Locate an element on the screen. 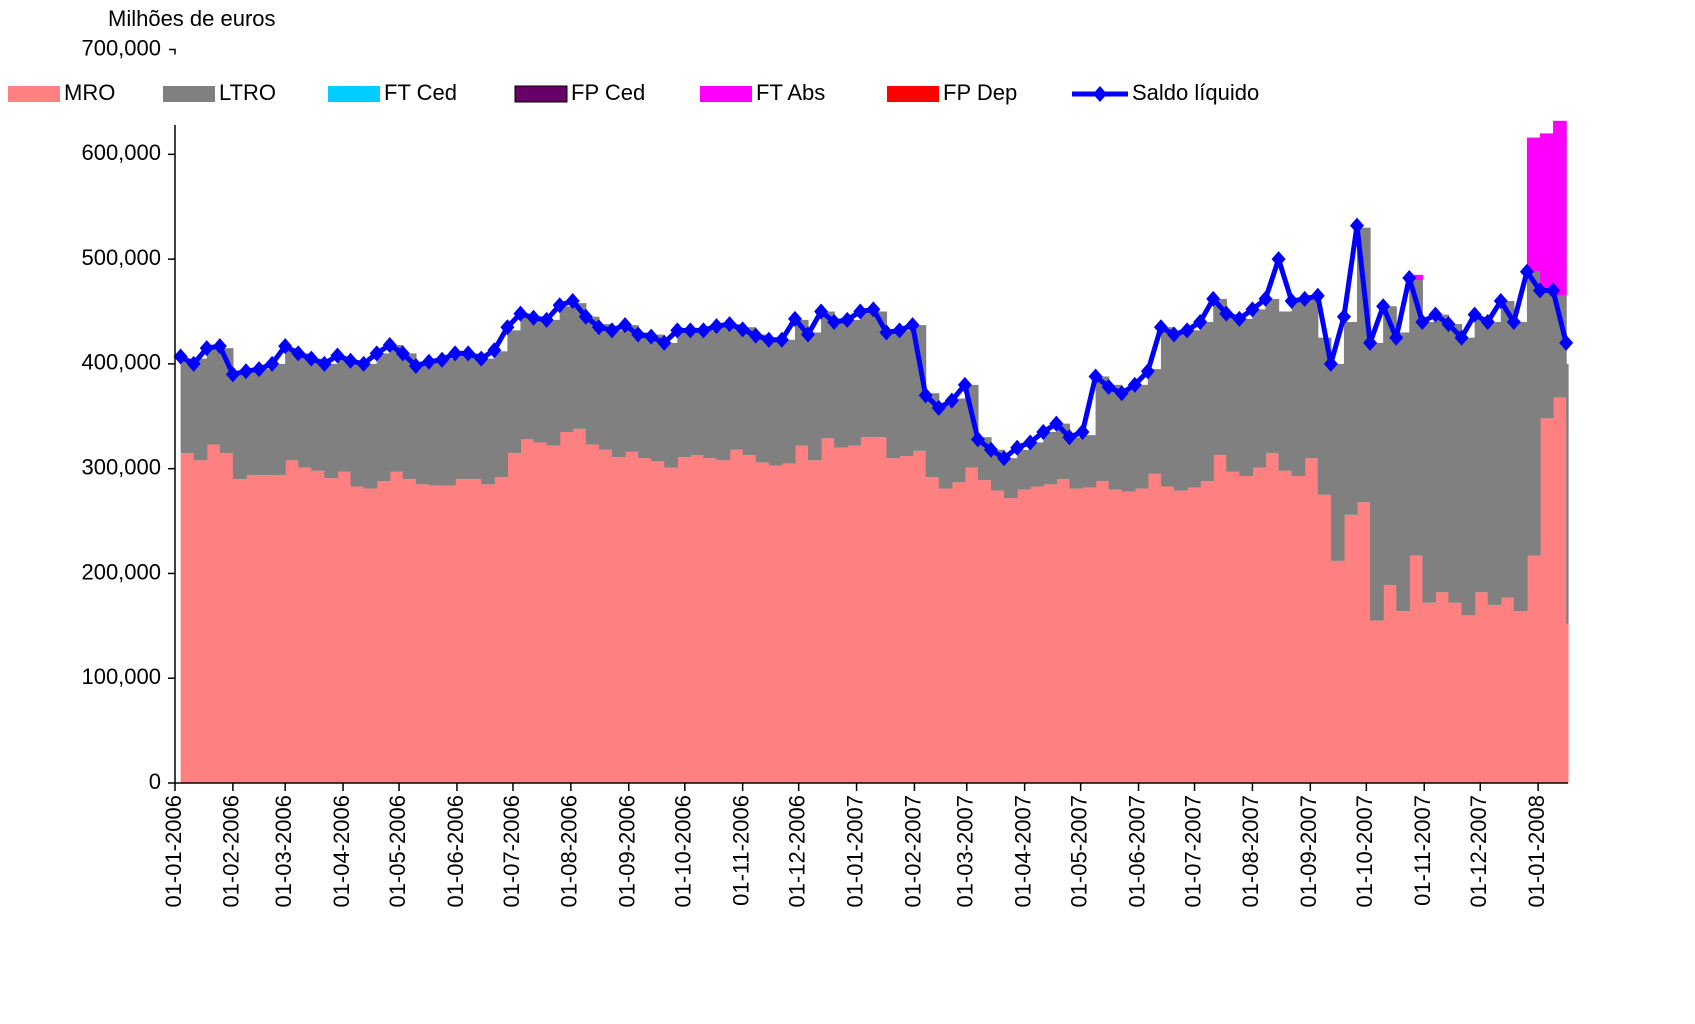  x-tick-label: 01-07-2006 is located at coordinates (511, 851).